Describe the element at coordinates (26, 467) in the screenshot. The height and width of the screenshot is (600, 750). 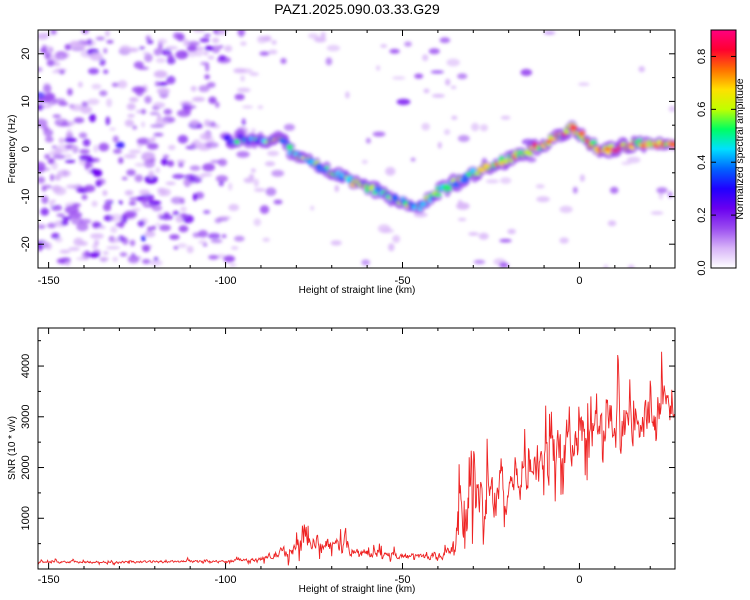
I see `y-tick-label: 2000` at that location.